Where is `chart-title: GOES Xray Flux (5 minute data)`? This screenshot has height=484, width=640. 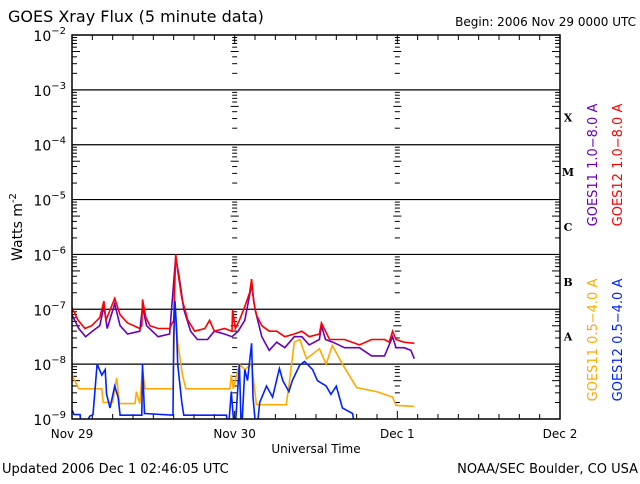 chart-title: GOES Xray Flux (5 minute data) is located at coordinates (136, 16).